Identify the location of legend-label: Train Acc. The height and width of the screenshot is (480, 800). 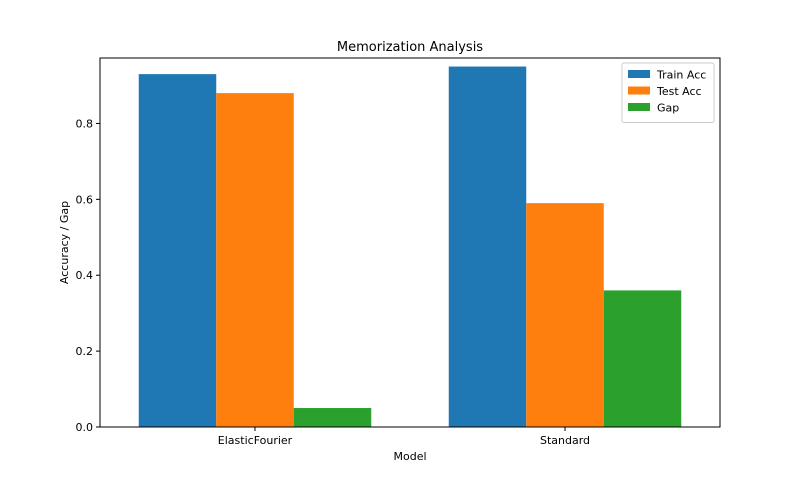
(681, 75).